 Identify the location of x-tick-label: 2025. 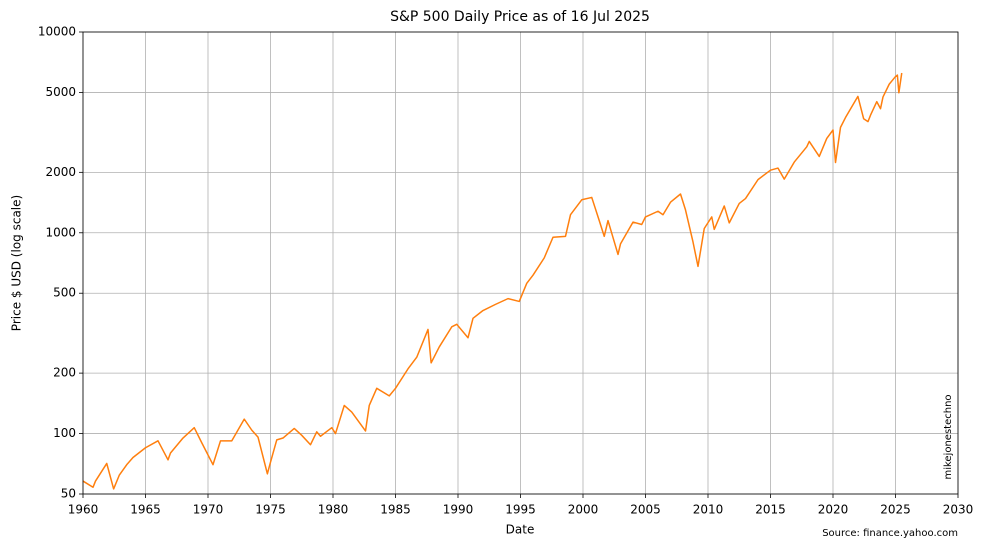
(895, 510).